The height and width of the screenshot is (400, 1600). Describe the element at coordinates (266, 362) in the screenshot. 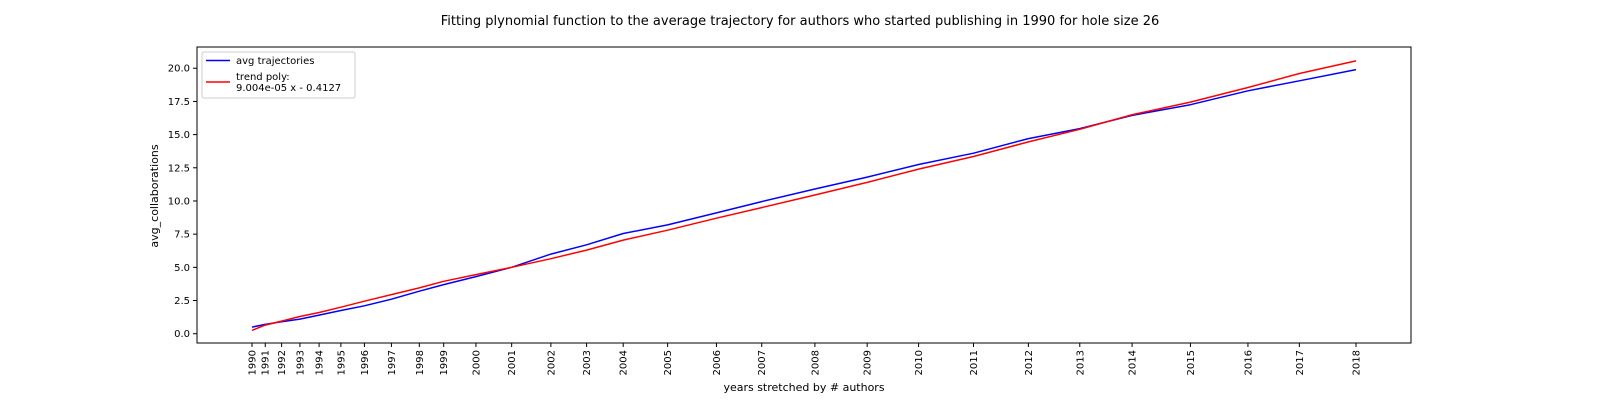

I see `x-tick-label: 1991` at that location.